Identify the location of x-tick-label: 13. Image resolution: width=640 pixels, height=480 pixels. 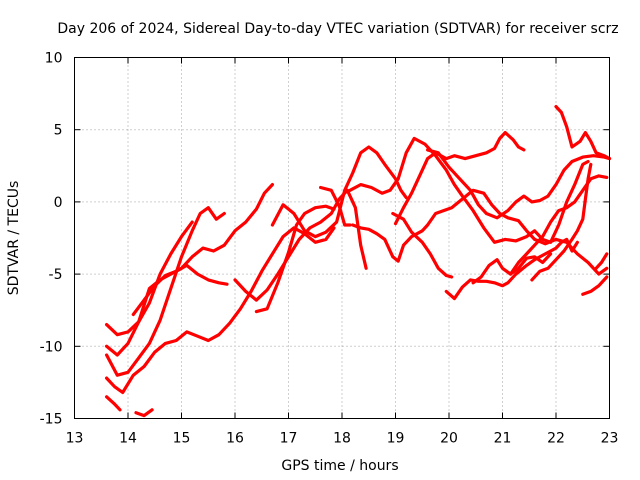
(75, 439).